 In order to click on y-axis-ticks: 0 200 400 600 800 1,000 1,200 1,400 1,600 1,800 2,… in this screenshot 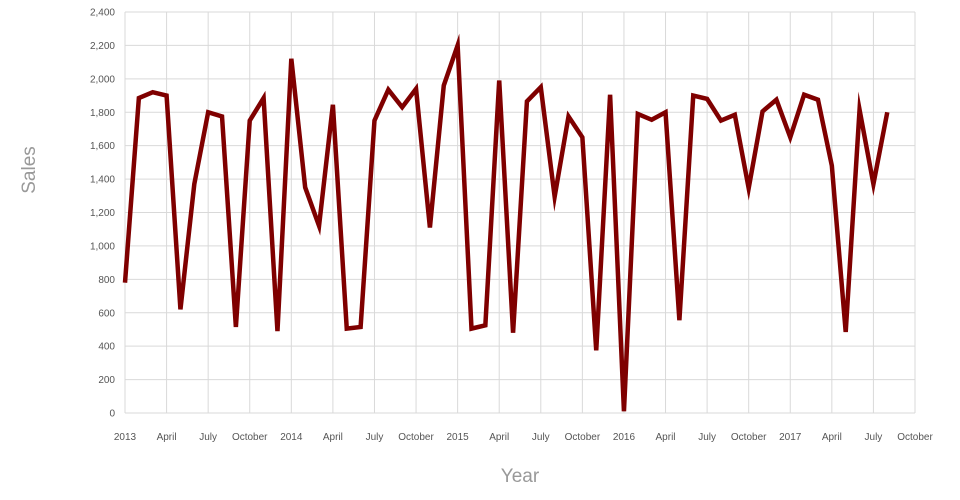, I will do `click(102, 214)`.